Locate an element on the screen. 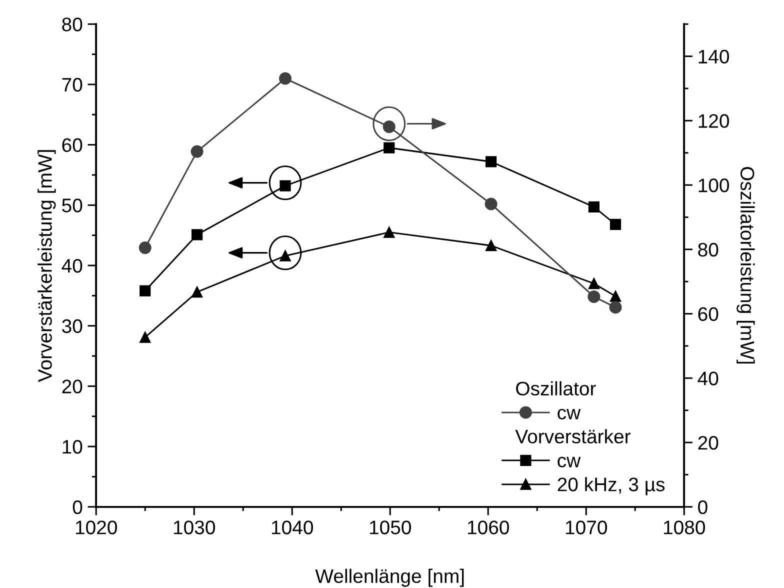 The width and height of the screenshot is (784, 588). x-tick-label: 1040 is located at coordinates (292, 527).